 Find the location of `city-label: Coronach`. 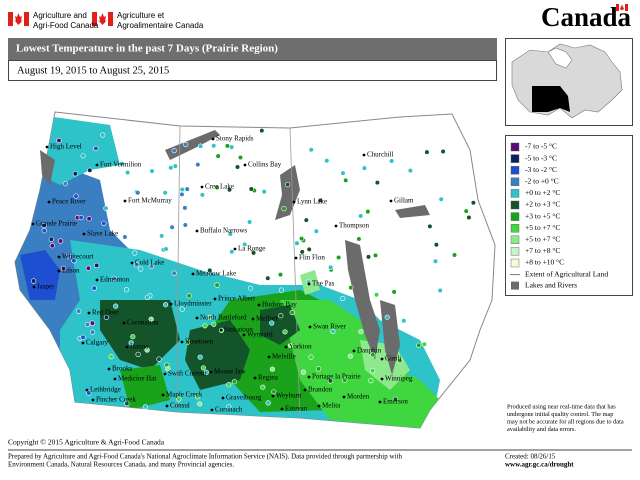

city-label: Coronach is located at coordinates (229, 410).